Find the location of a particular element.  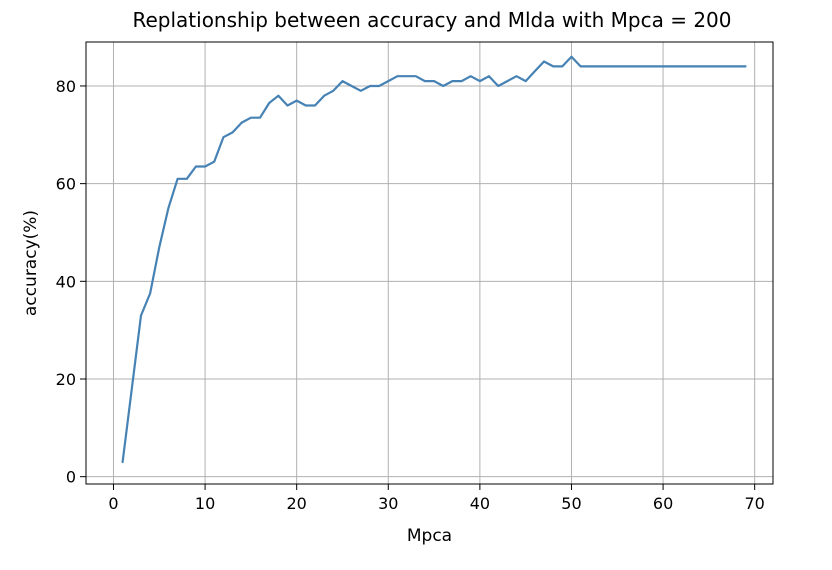

x-axis-label: Mpca is located at coordinates (429, 536).